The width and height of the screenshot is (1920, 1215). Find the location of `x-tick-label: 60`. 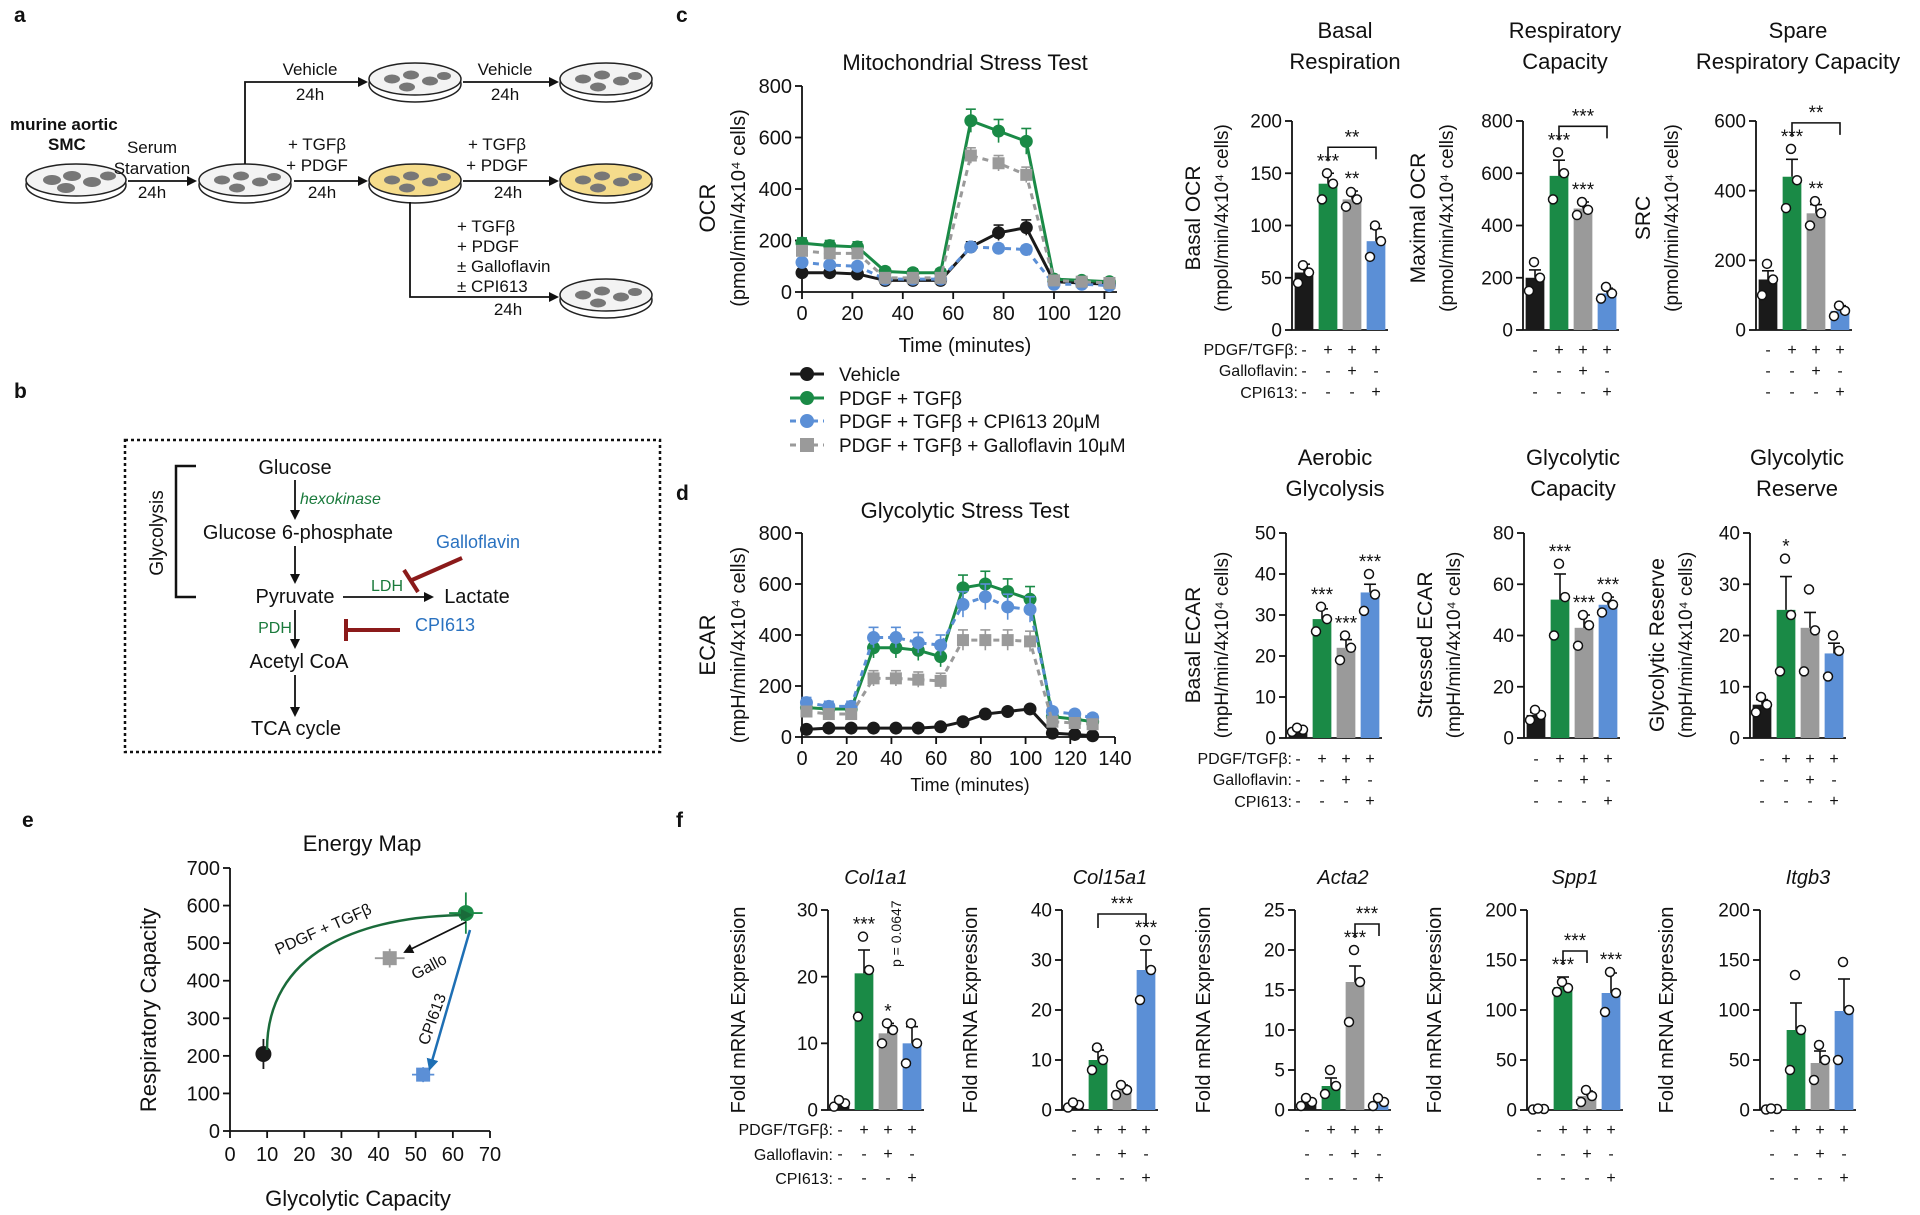

x-tick-label: 60 is located at coordinates (453, 1155).